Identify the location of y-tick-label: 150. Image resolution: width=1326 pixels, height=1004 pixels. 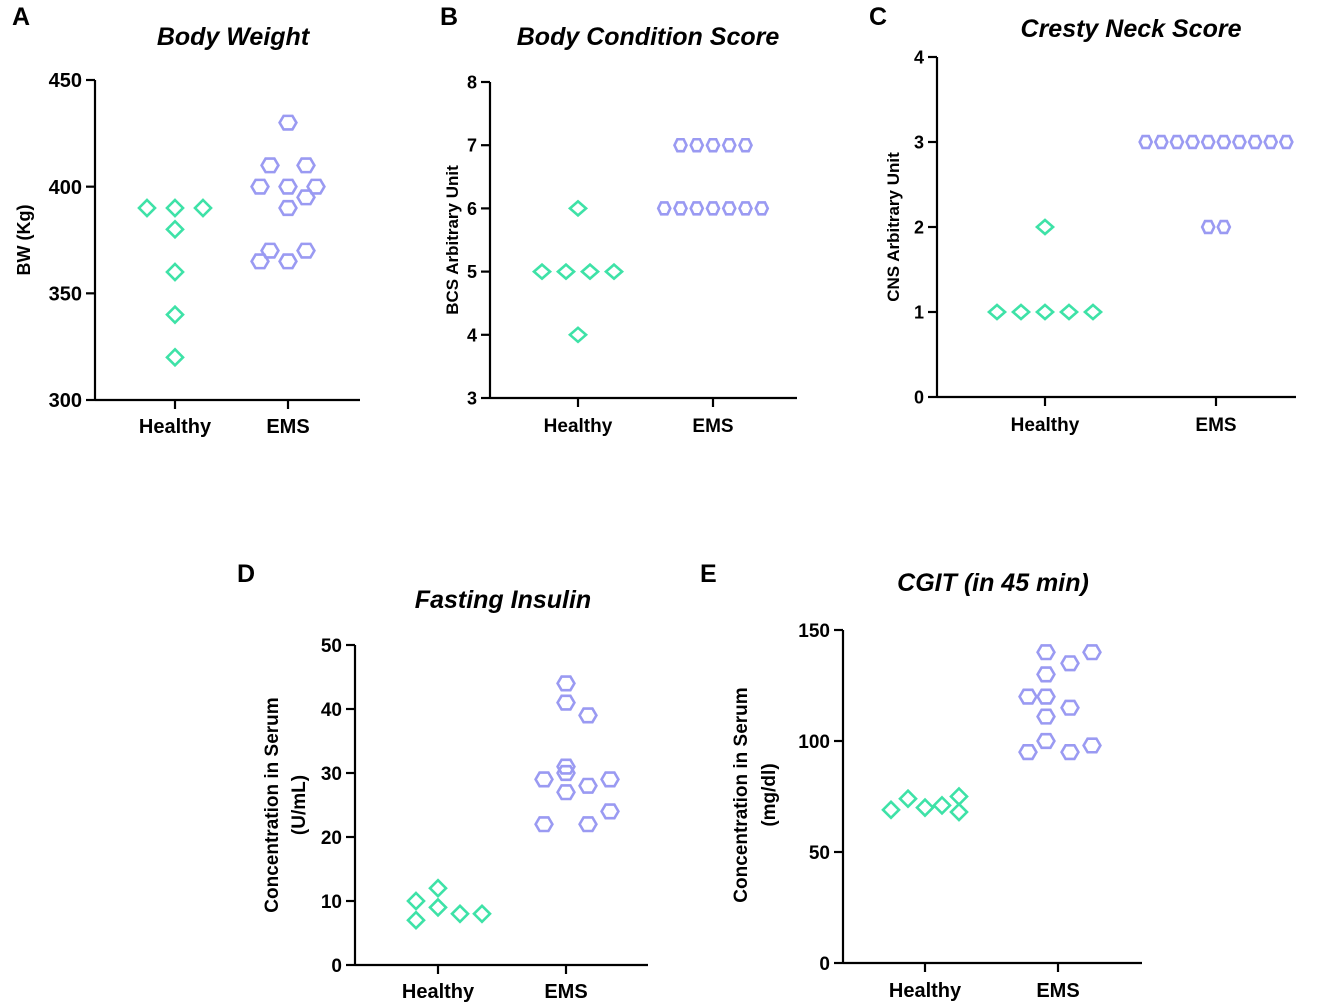
(814, 631).